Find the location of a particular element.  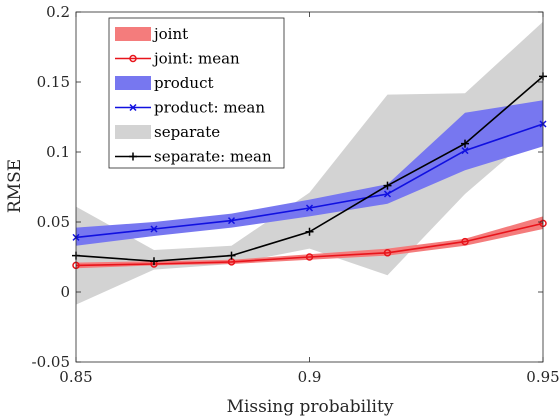

legend-label-product-mean: product: mean is located at coordinates (209, 108).